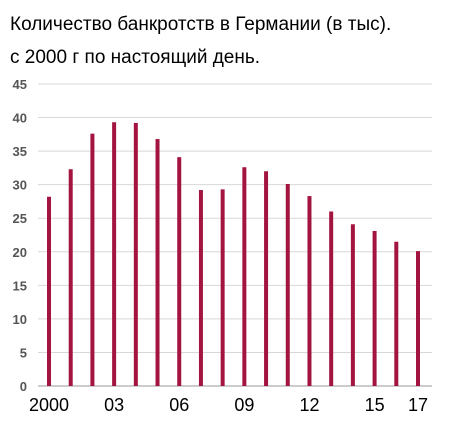 This screenshot has height=427, width=450. I want to click on y-tick-label-15: 15, so click(20, 285).